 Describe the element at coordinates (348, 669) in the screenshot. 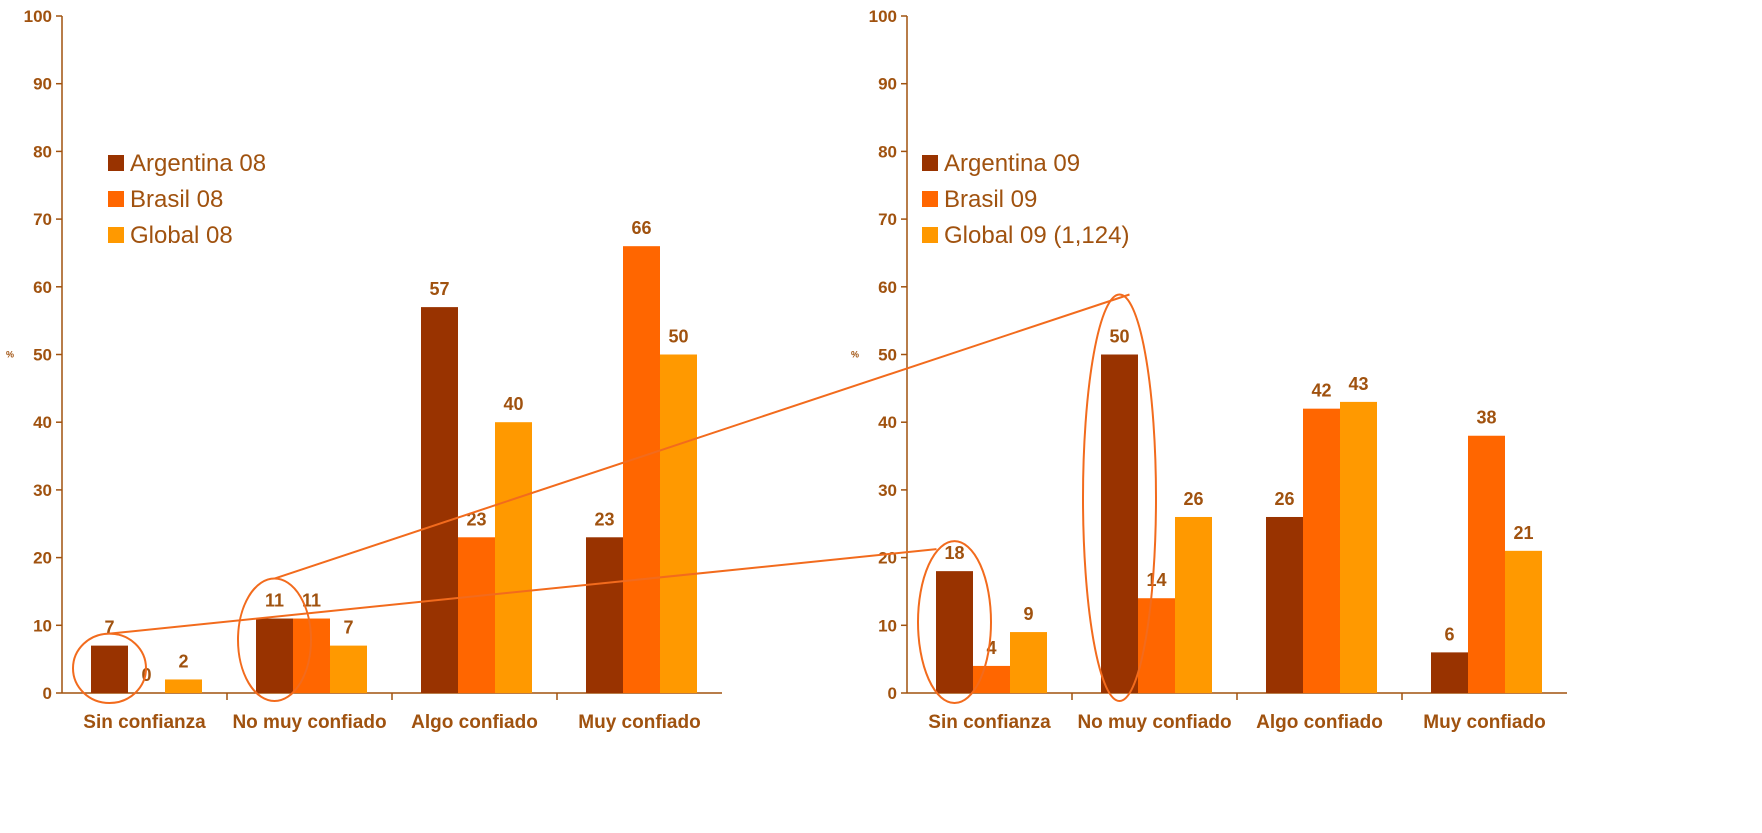

I see `bar-global-08-no-muy-confiado` at that location.